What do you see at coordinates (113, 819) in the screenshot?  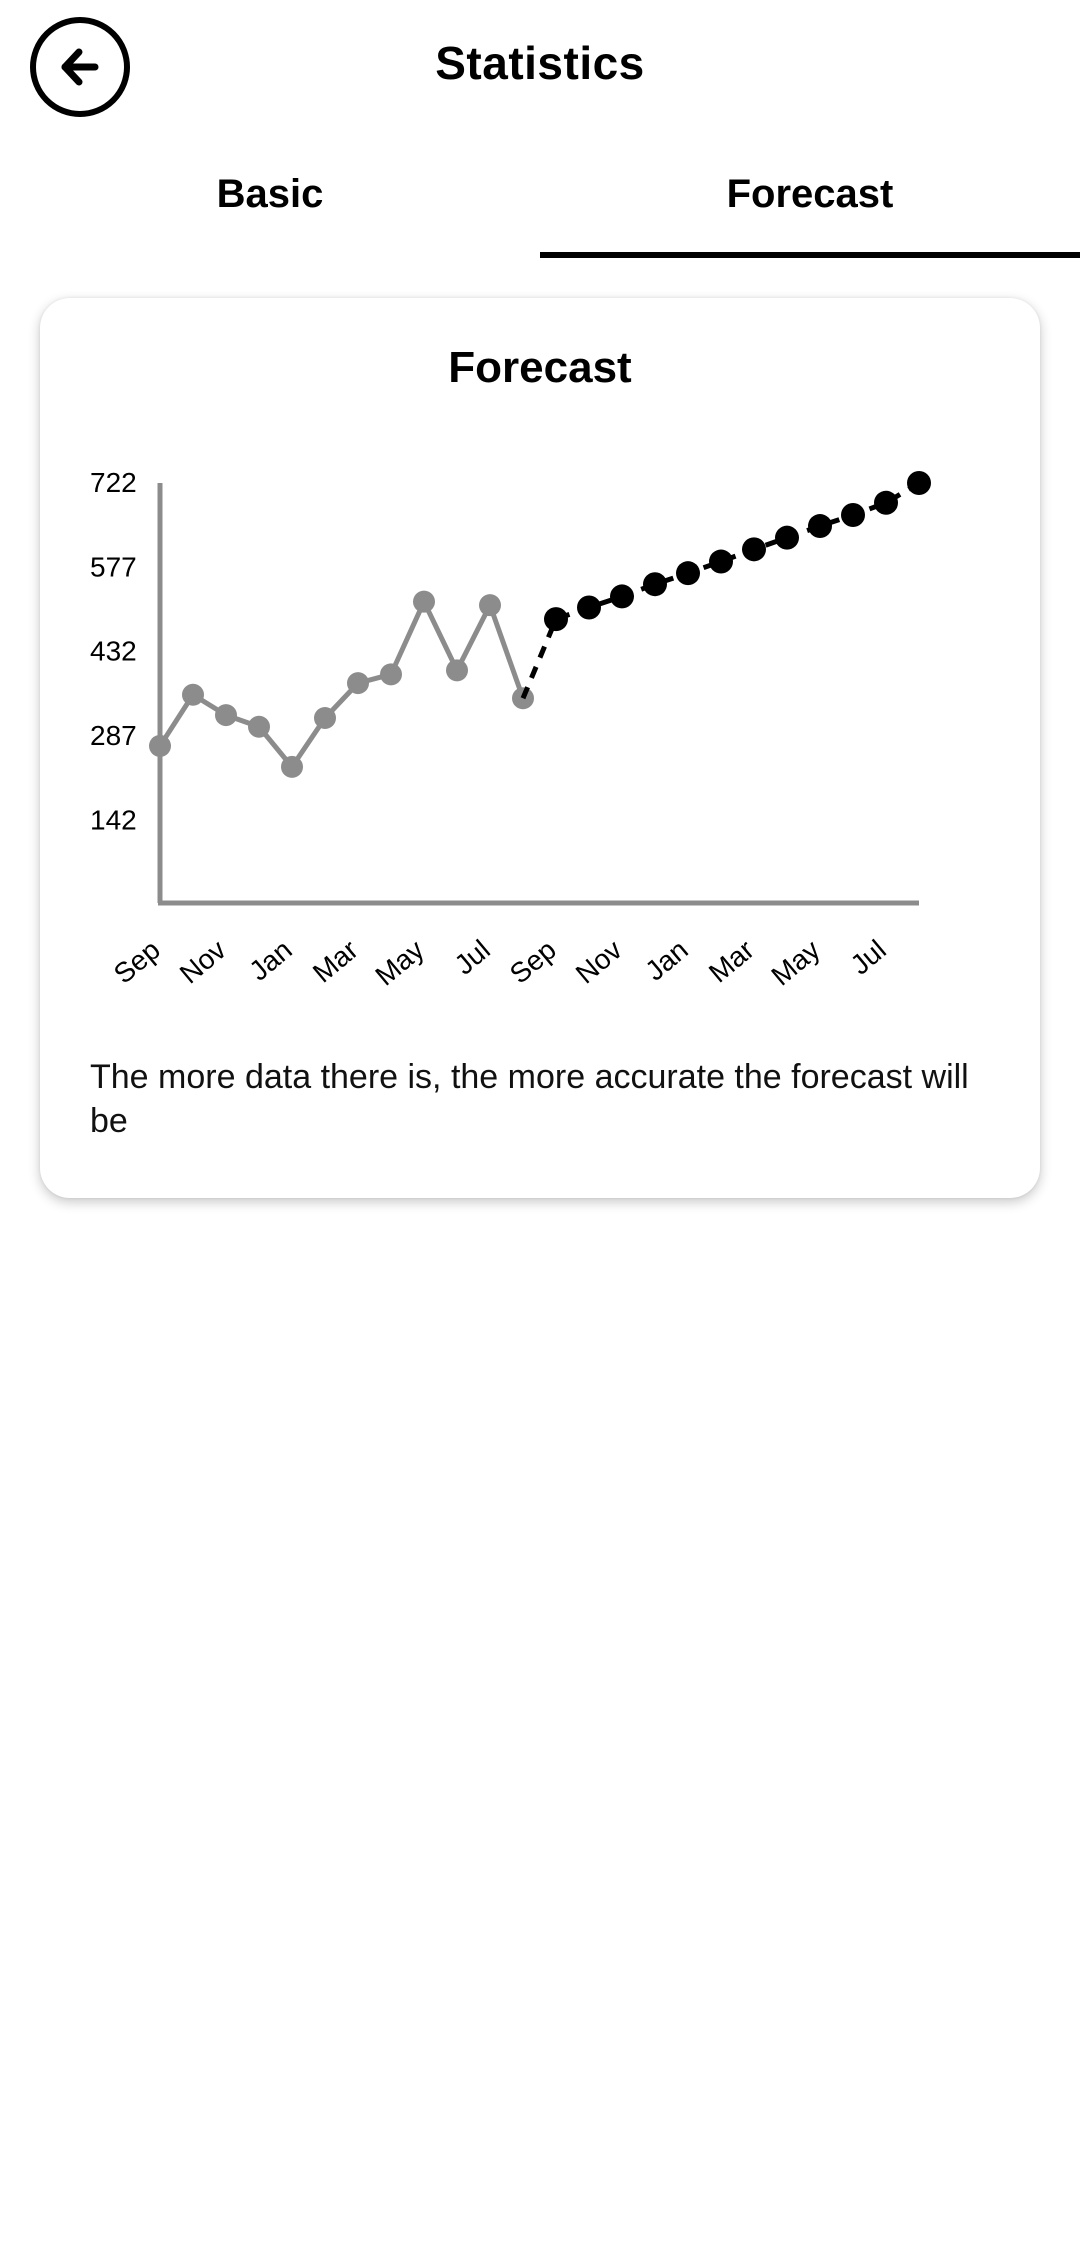 I see `y-tick-label: 142` at bounding box center [113, 819].